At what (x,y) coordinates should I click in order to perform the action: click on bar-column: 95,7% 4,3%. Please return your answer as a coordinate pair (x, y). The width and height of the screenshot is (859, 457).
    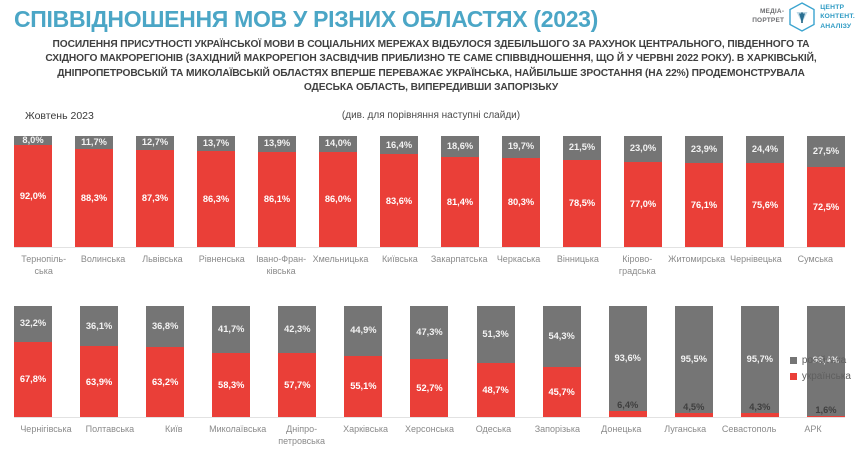
    Looking at the image, I should click on (759, 362).